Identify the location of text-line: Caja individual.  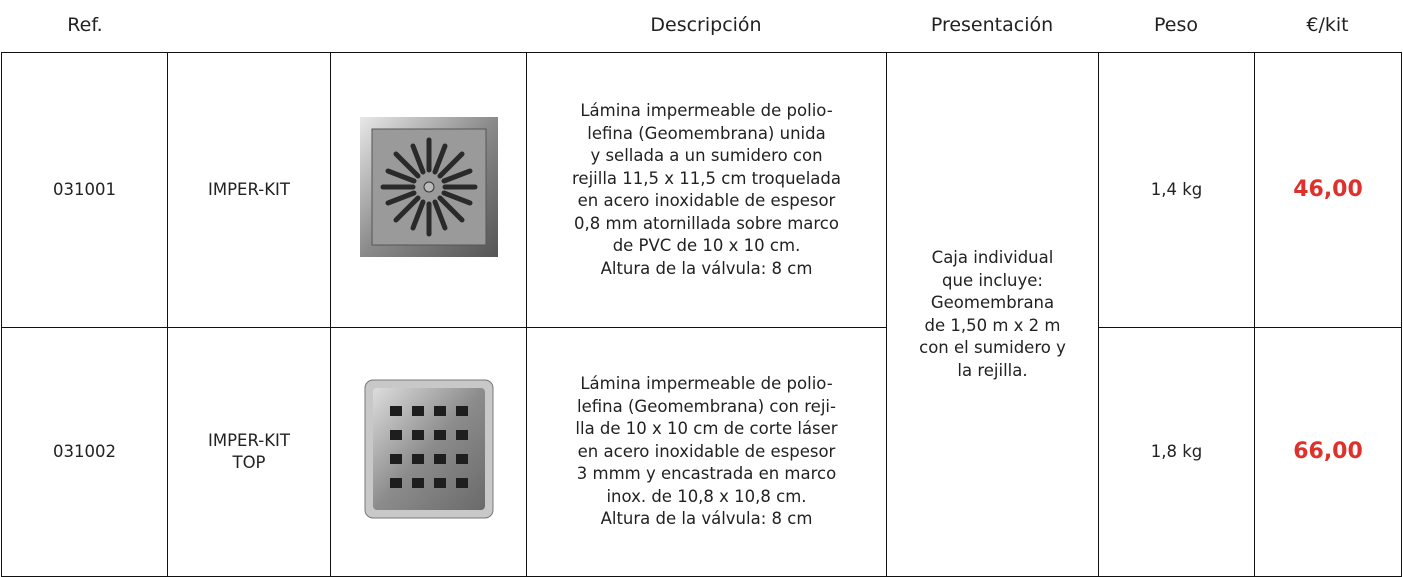
(992, 257).